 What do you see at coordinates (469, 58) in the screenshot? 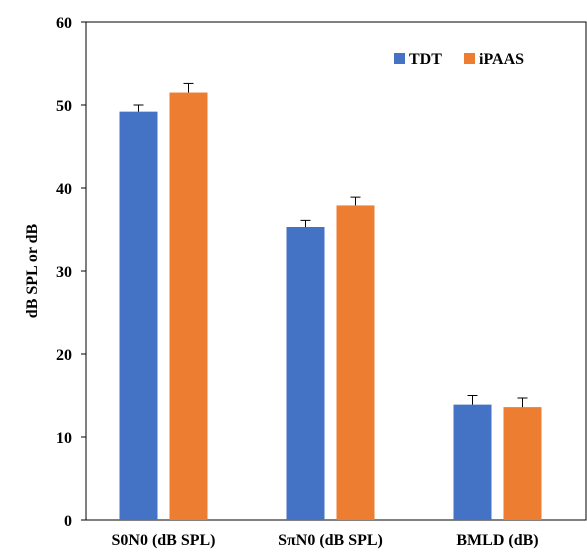
I see `legend-swatch-ipaas` at bounding box center [469, 58].